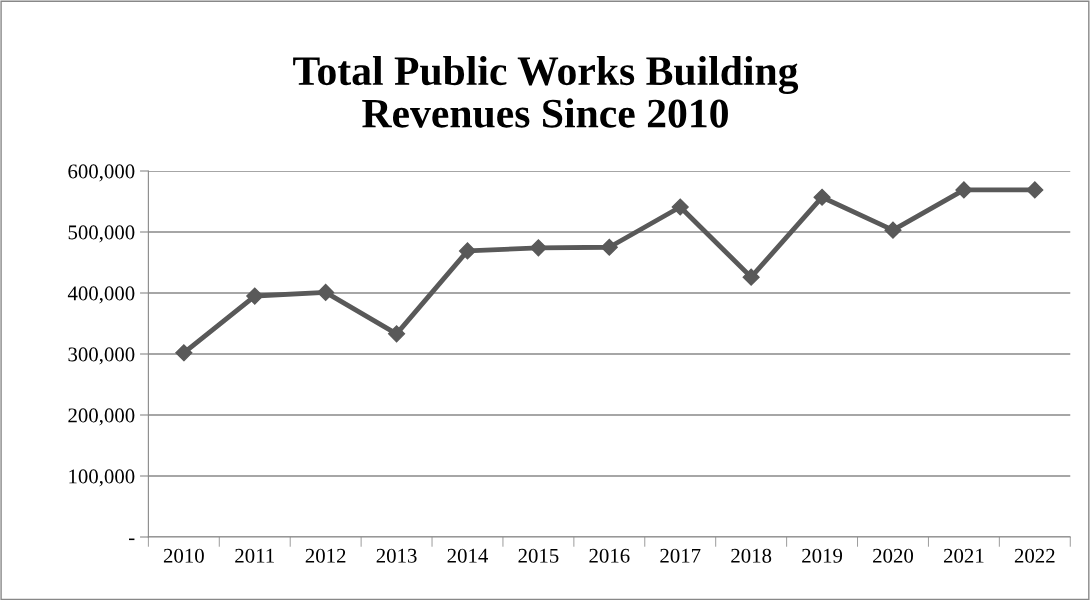 This screenshot has width=1091, height=600. I want to click on y-tick-label: 600,000, so click(101, 173).